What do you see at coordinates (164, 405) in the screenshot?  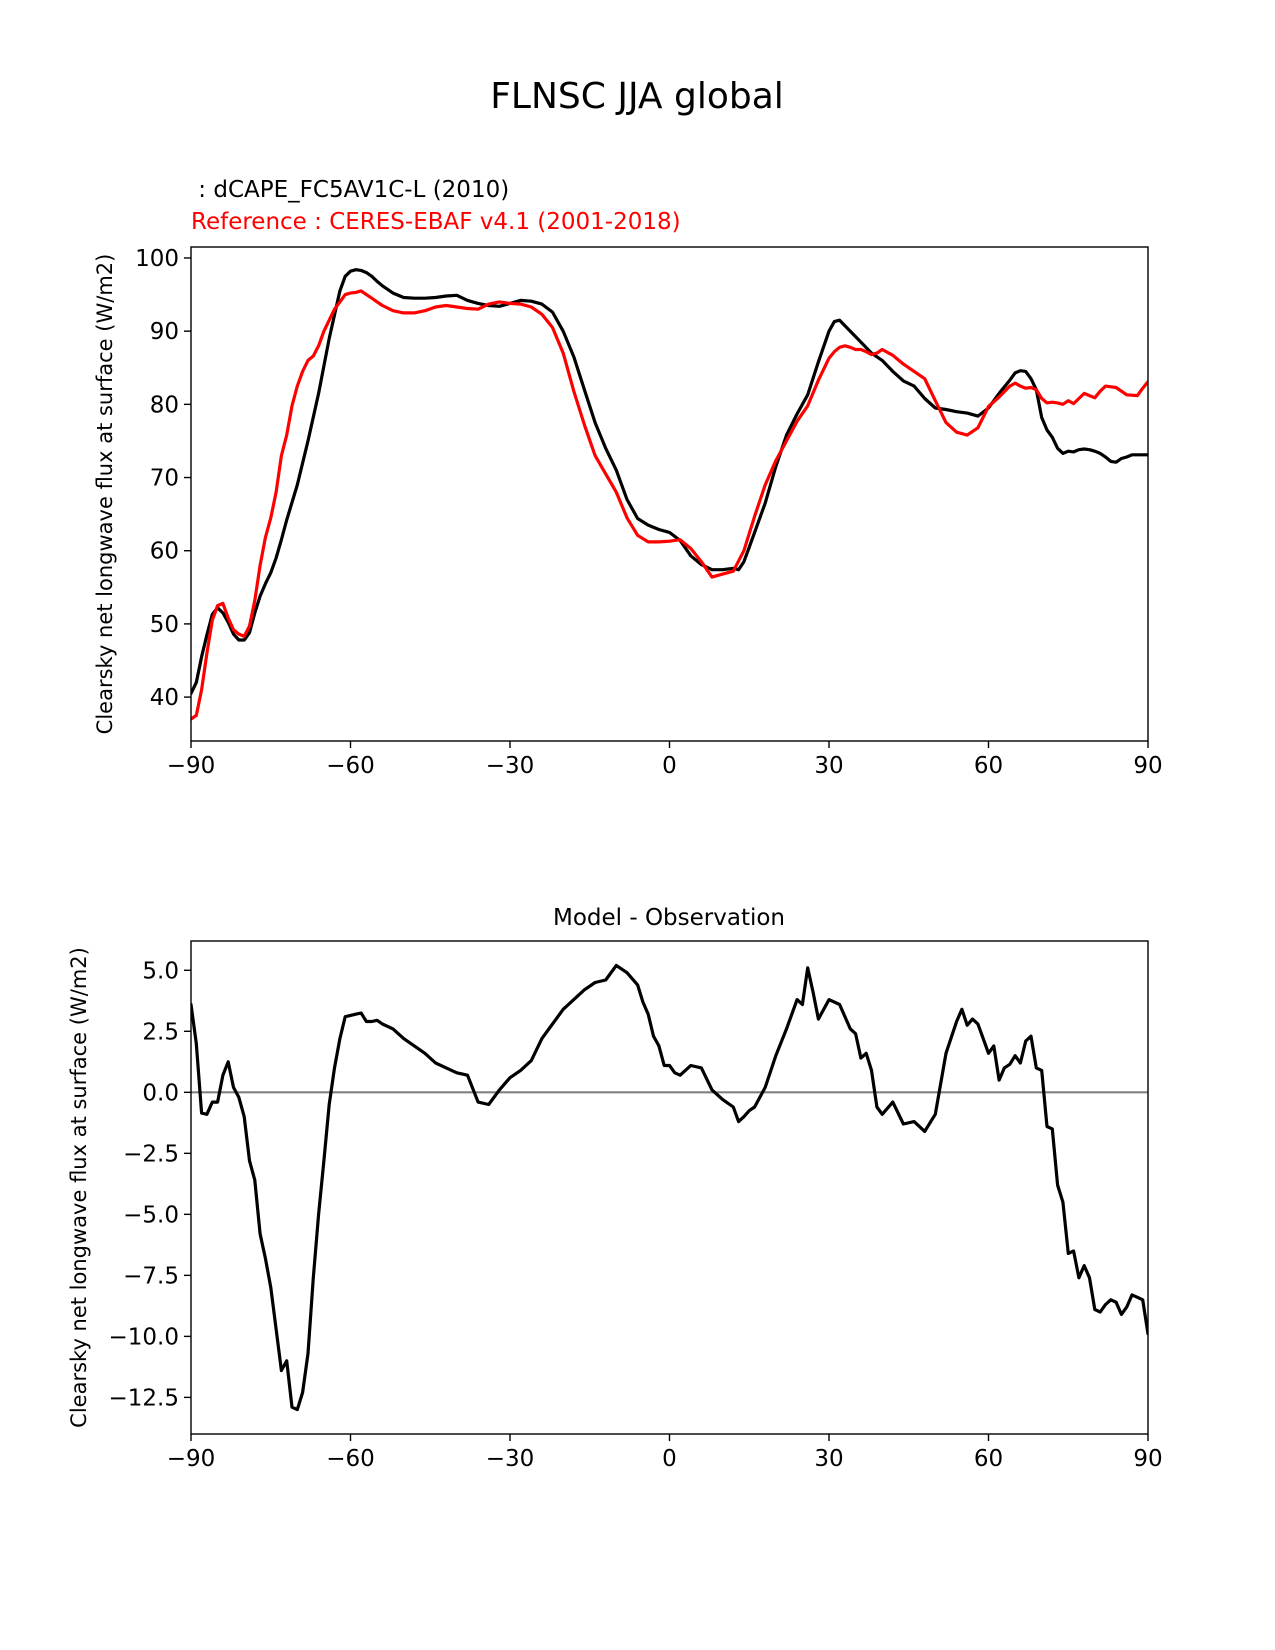 I see `y-tick-label: 80` at bounding box center [164, 405].